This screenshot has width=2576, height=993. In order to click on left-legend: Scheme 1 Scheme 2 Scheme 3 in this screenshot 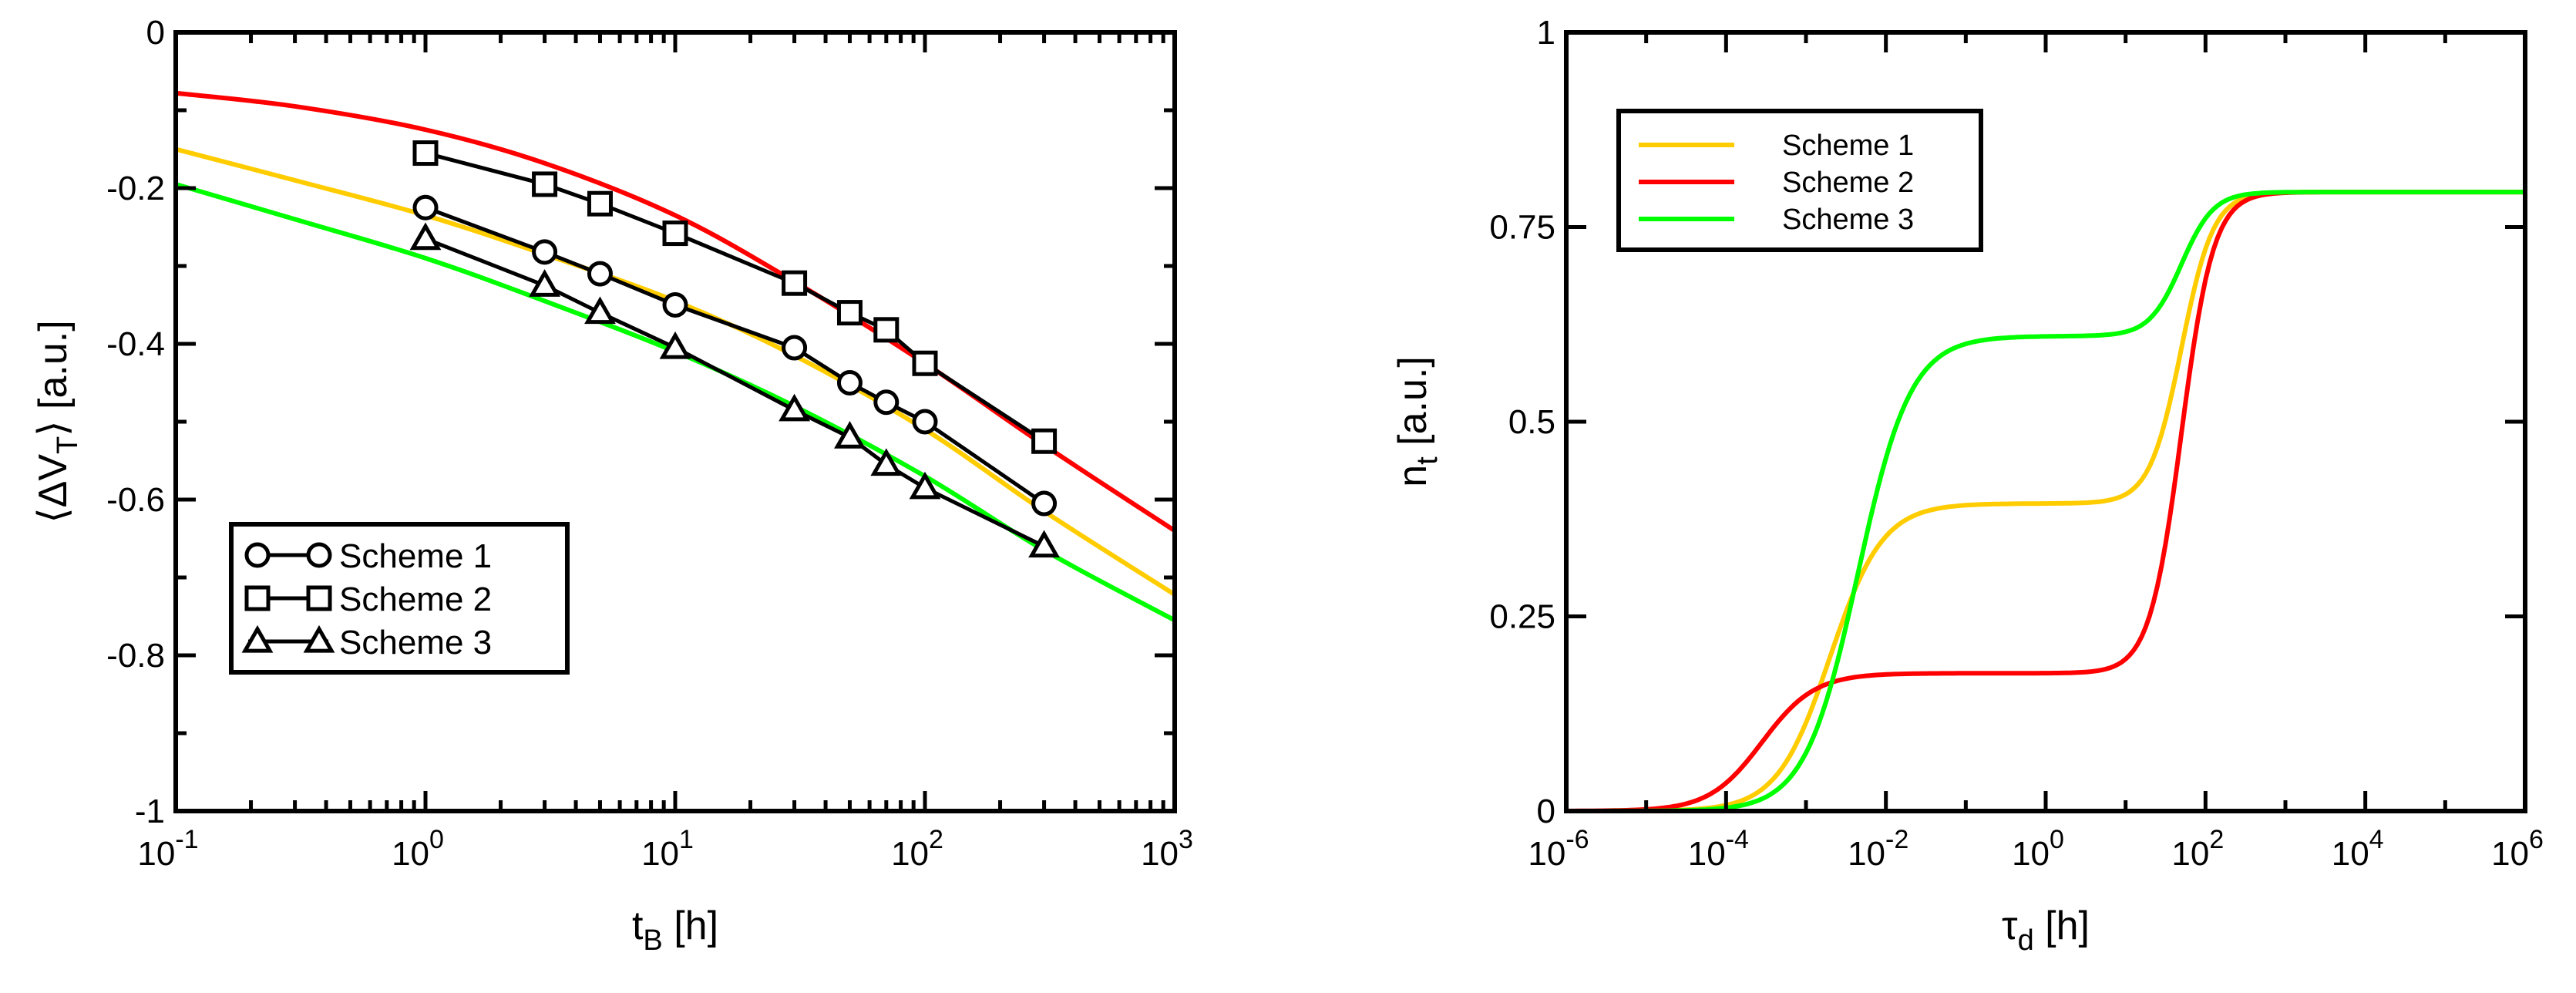, I will do `click(399, 598)`.